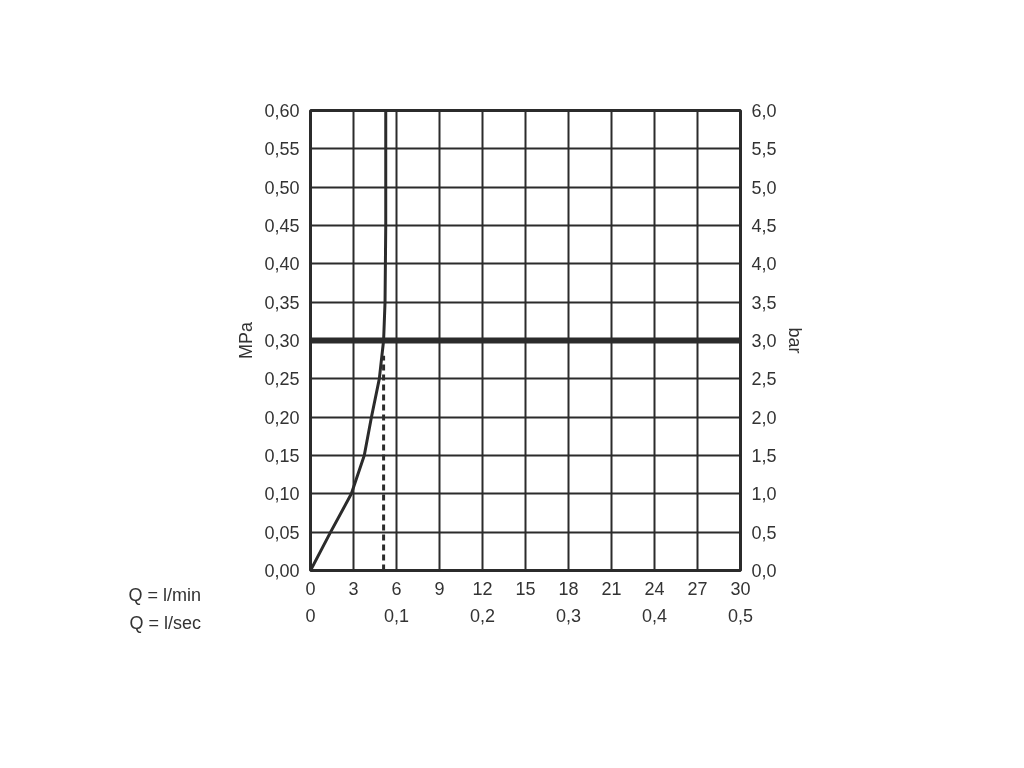 This screenshot has width=1024, height=768. I want to click on y2-tick-label: 6,0, so click(764, 111).